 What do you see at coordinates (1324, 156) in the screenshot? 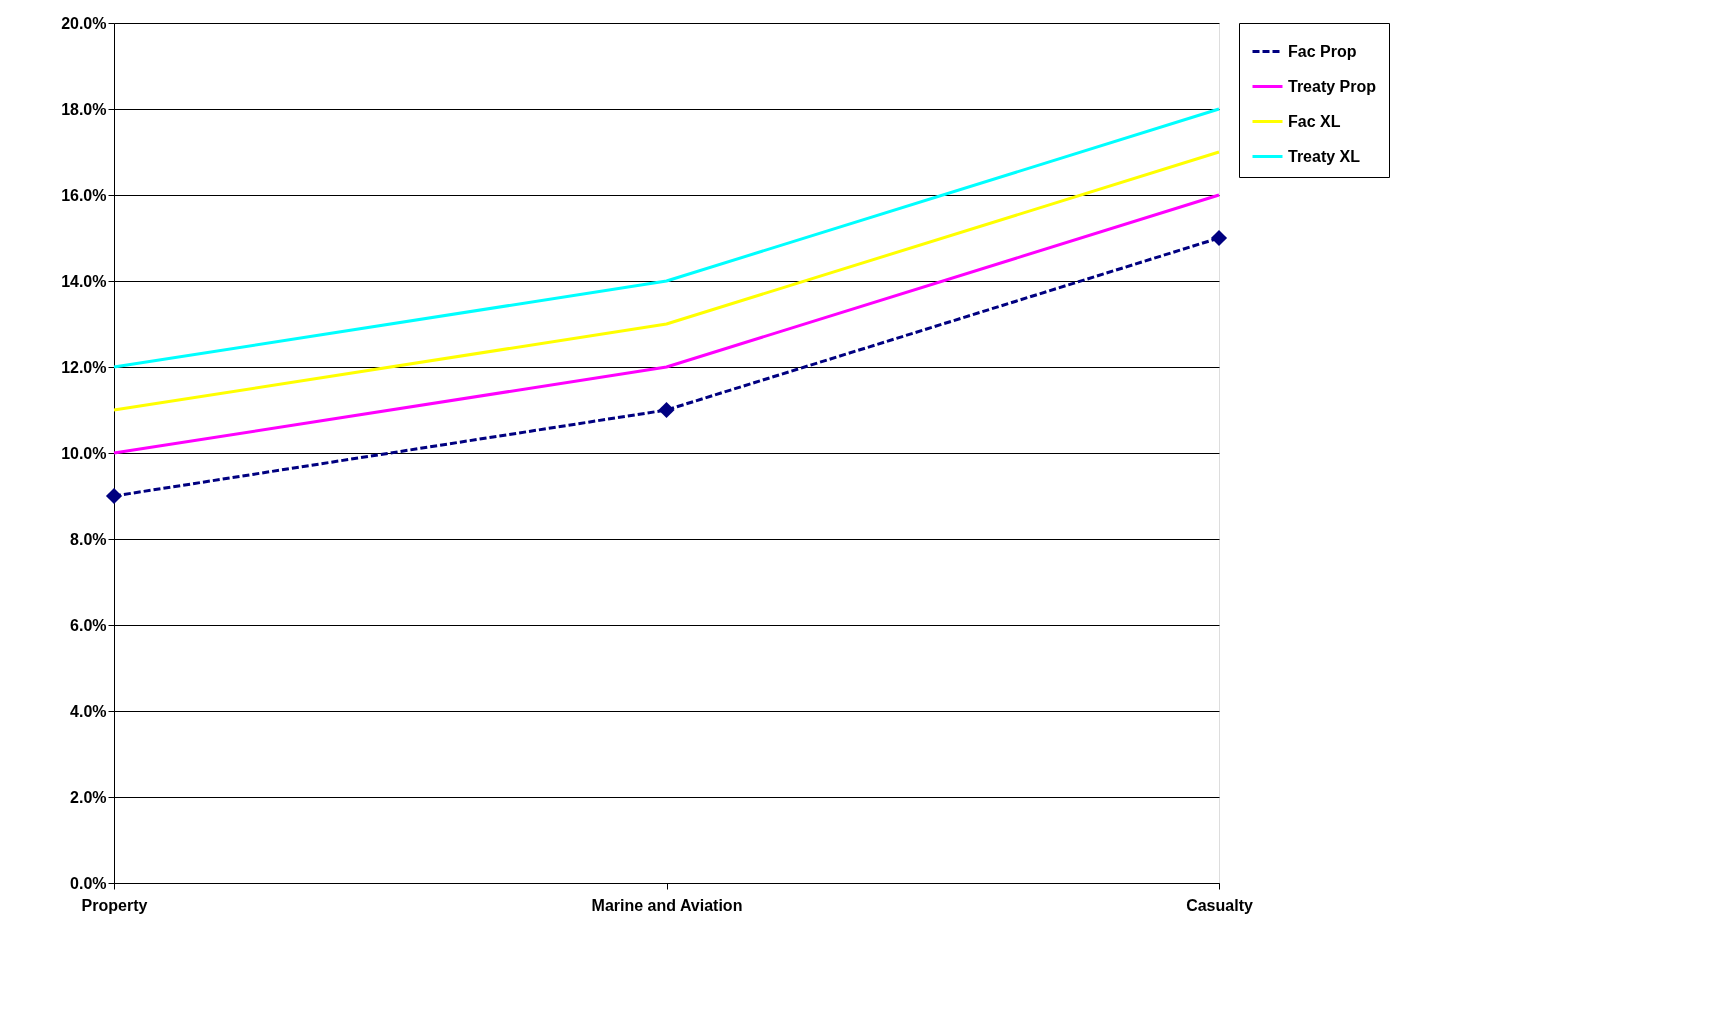
I see `legend-label: Treaty XL` at bounding box center [1324, 156].